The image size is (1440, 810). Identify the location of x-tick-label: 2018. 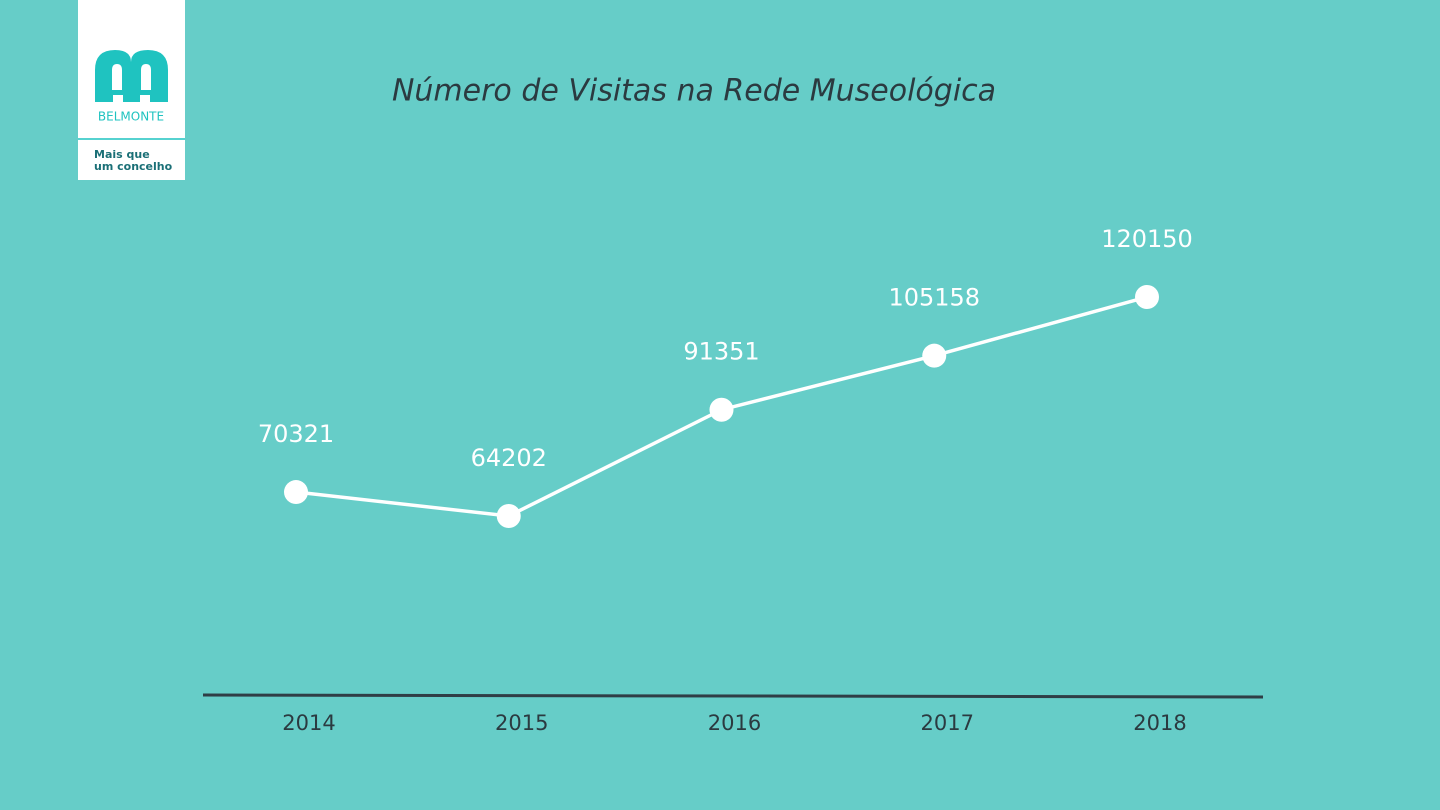
(1159, 723).